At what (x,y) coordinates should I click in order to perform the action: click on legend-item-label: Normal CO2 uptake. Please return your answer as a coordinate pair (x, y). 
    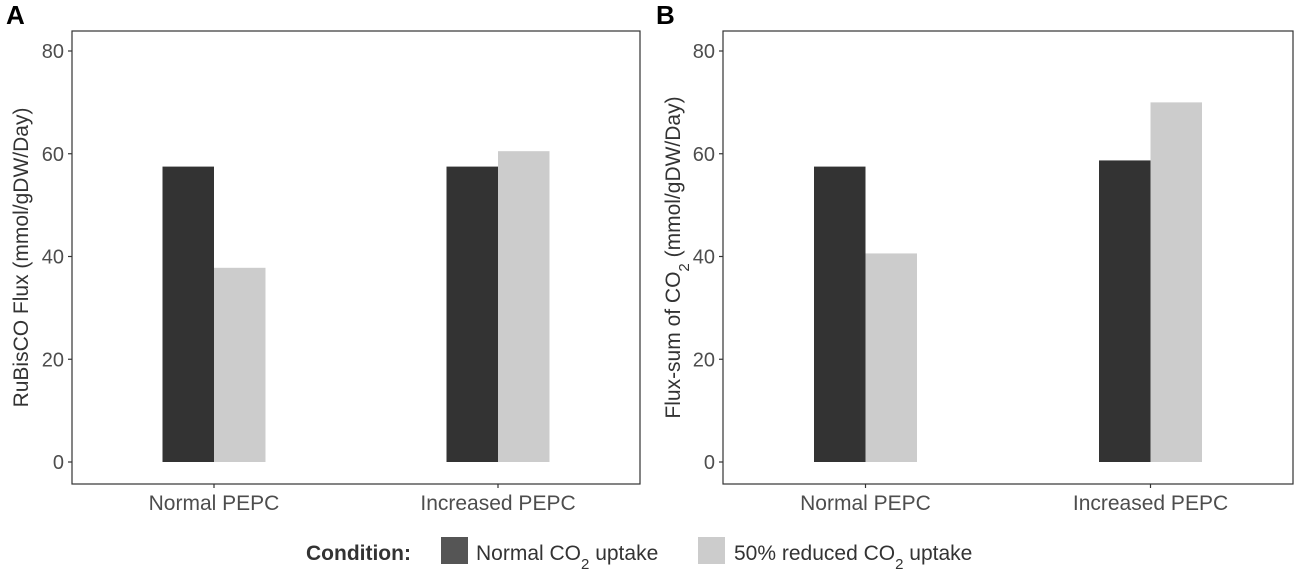
    Looking at the image, I should click on (567, 557).